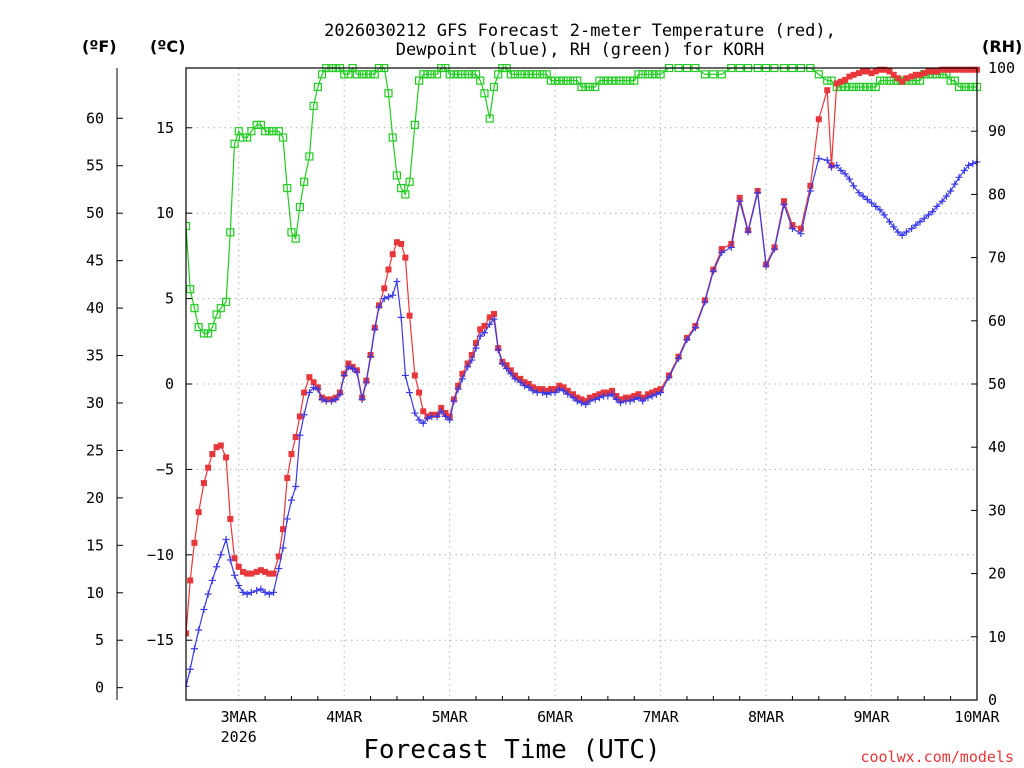 The height and width of the screenshot is (768, 1024). Describe the element at coordinates (167, 46) in the screenshot. I see `unit-label-celsius: (ºC)` at that location.